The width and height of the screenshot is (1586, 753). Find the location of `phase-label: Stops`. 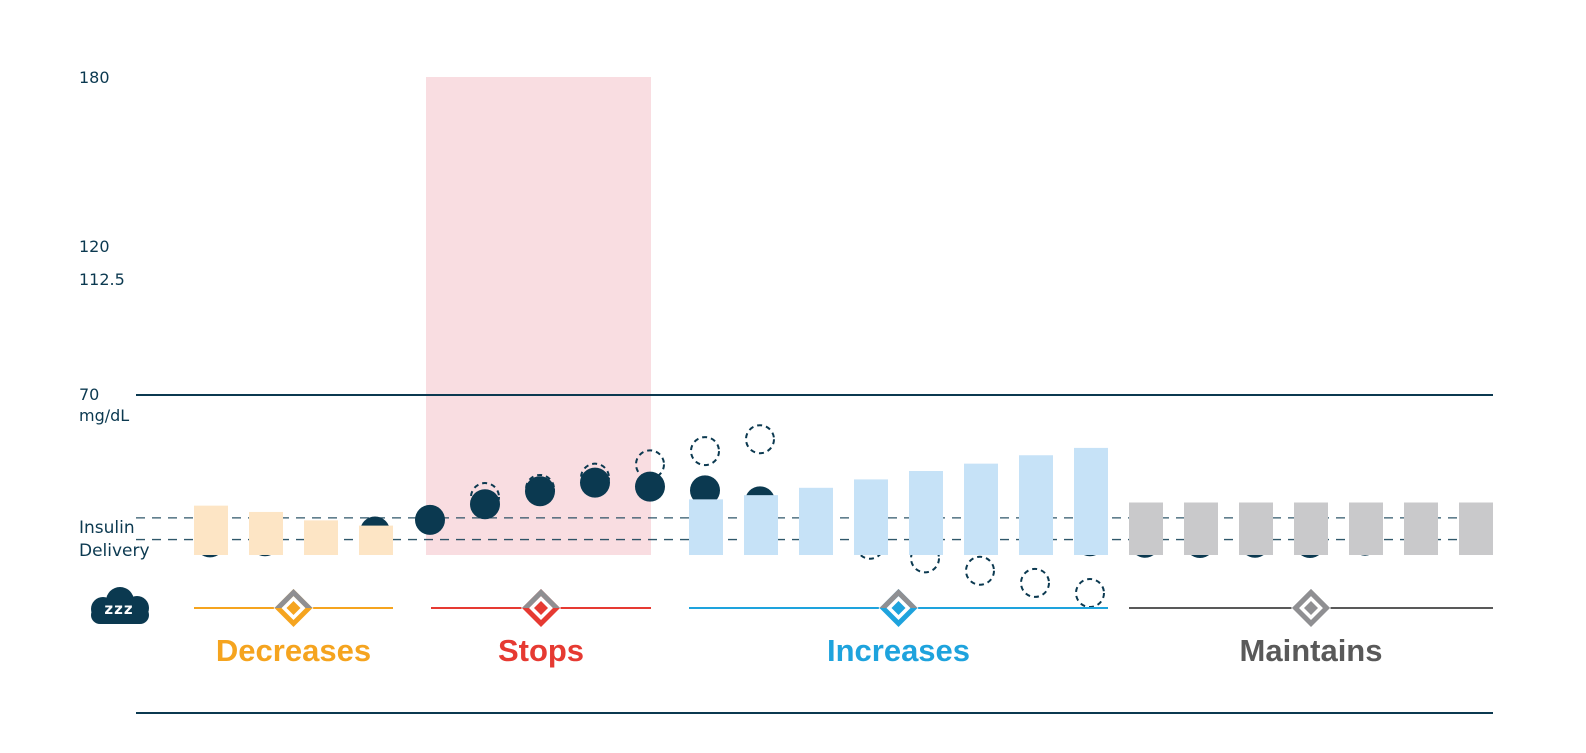

phase-label: Stops is located at coordinates (541, 650).